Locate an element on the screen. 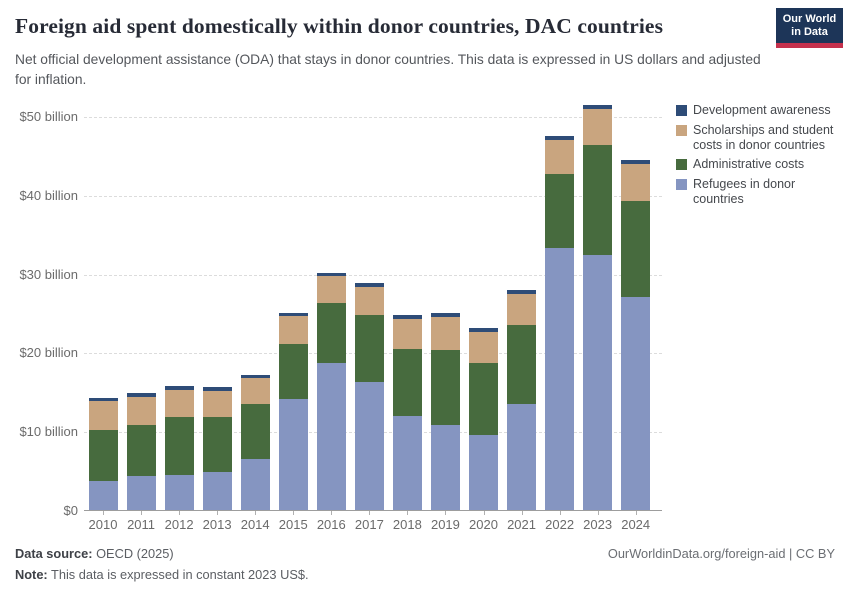 Image resolution: width=850 pixels, height=600 pixels. bar-2011 is located at coordinates (141, 451).